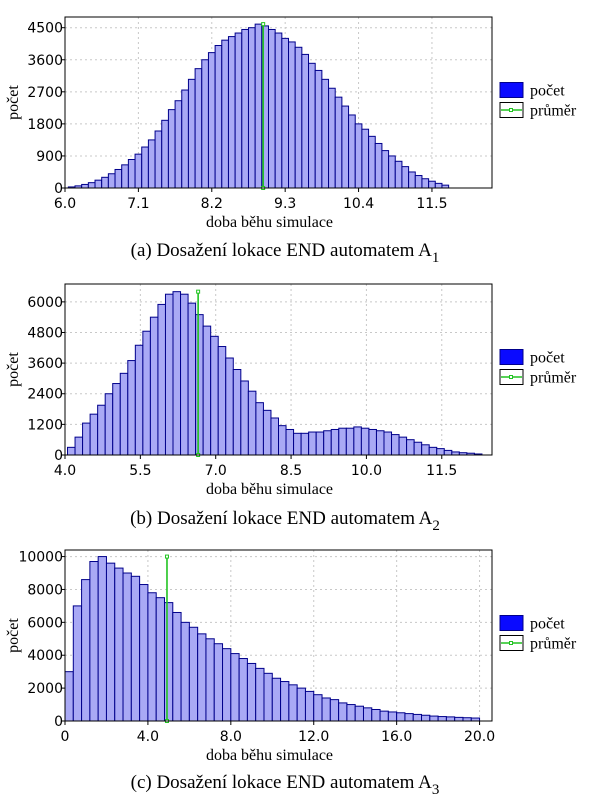 The height and width of the screenshot is (808, 610). Describe the element at coordinates (396, 737) in the screenshot. I see `x-tick-label: 16.0` at that location.